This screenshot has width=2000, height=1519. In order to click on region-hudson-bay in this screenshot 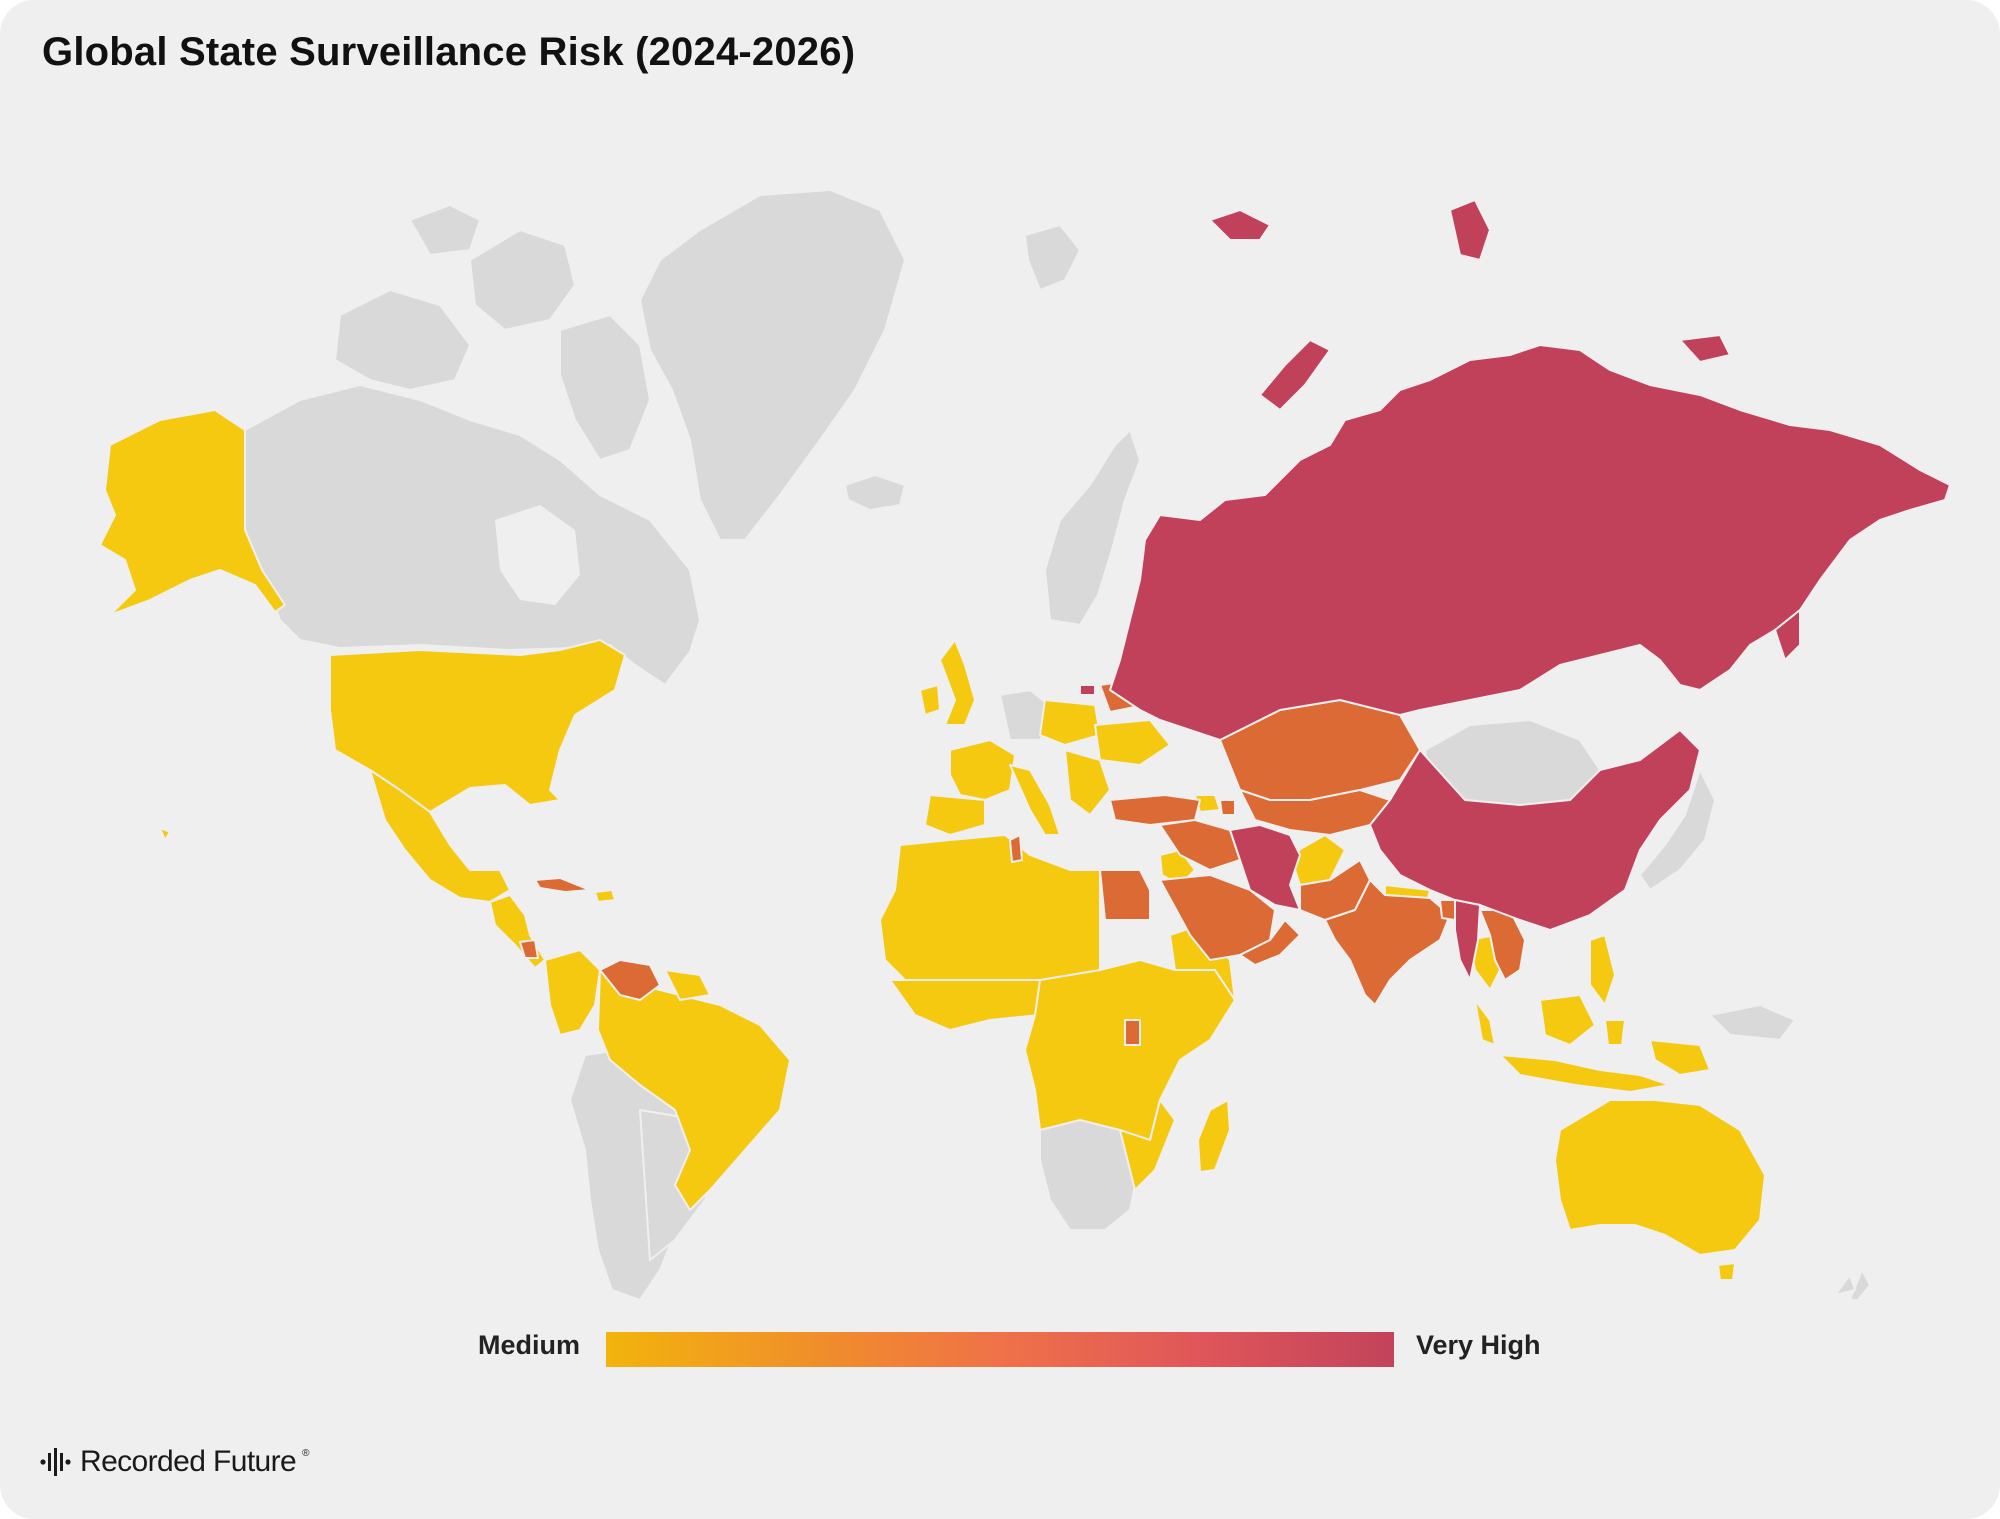, I will do `click(537, 555)`.